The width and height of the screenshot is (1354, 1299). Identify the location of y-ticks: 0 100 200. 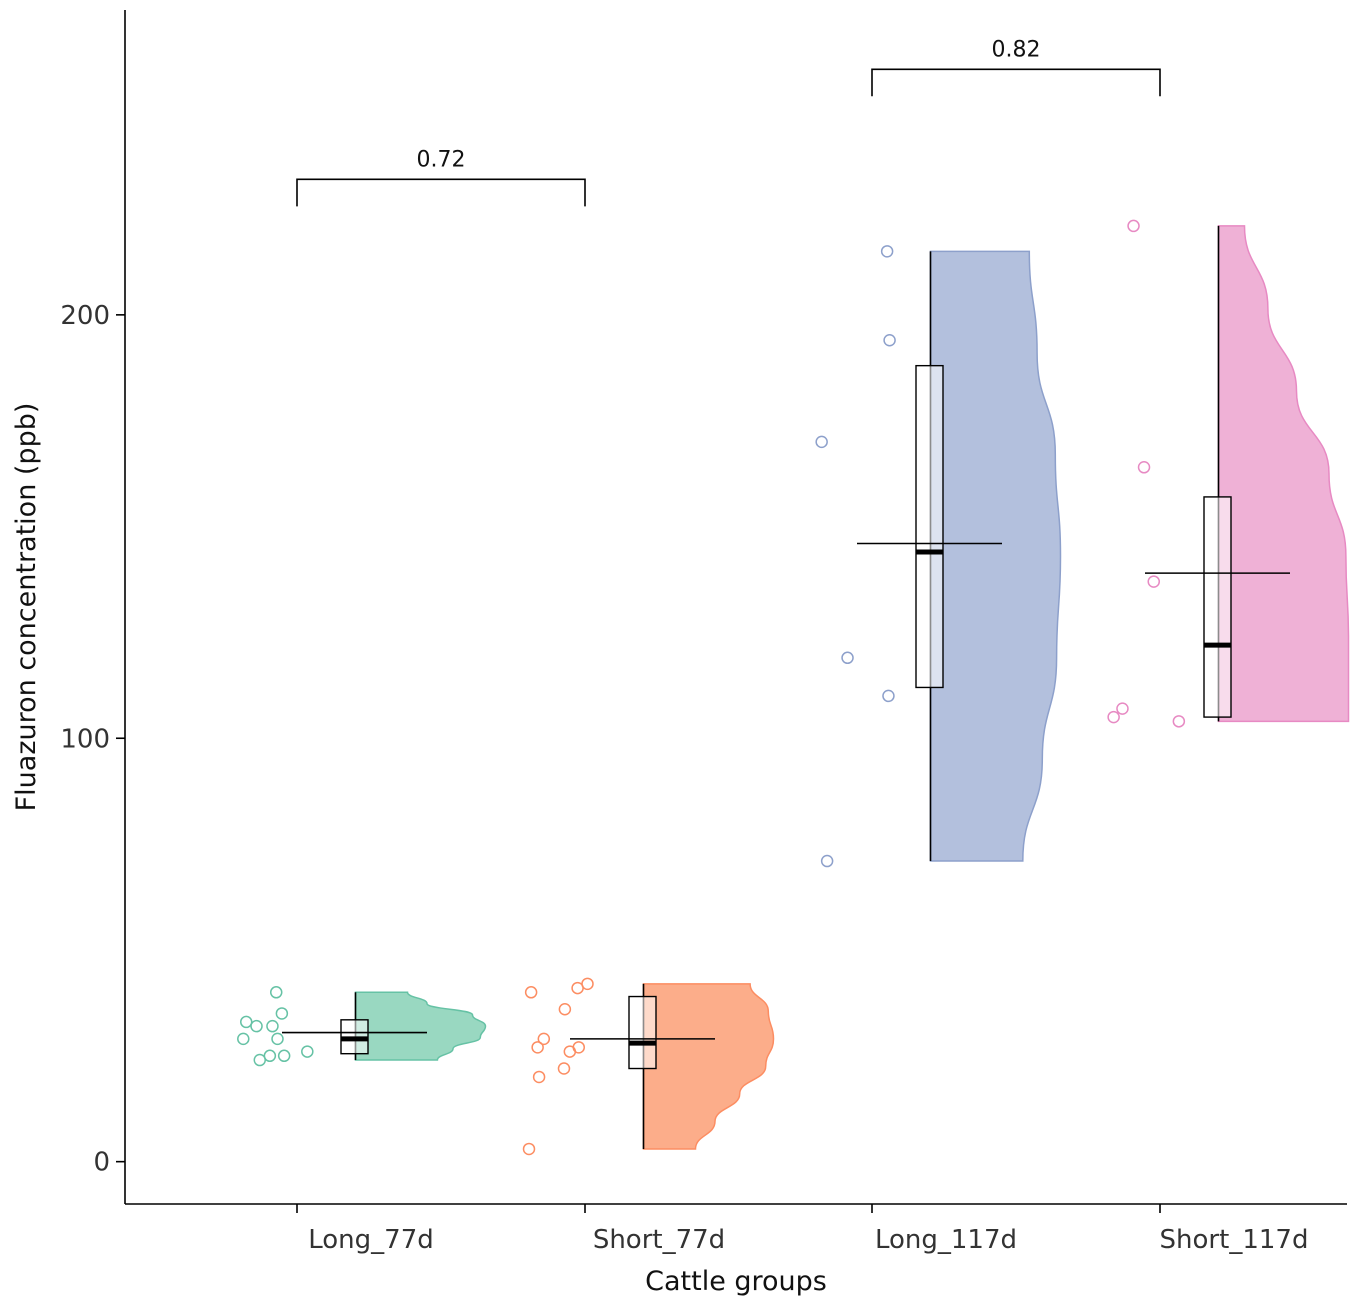
(92, 739).